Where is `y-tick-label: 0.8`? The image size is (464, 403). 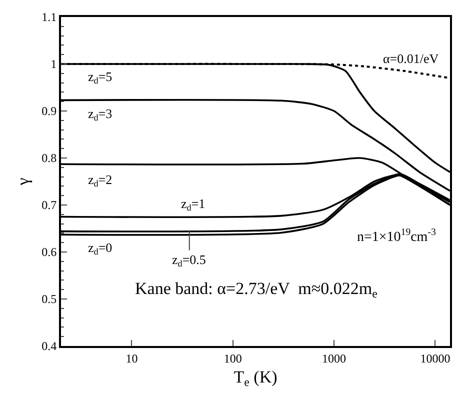
y-tick-label: 0.8 is located at coordinates (49, 158).